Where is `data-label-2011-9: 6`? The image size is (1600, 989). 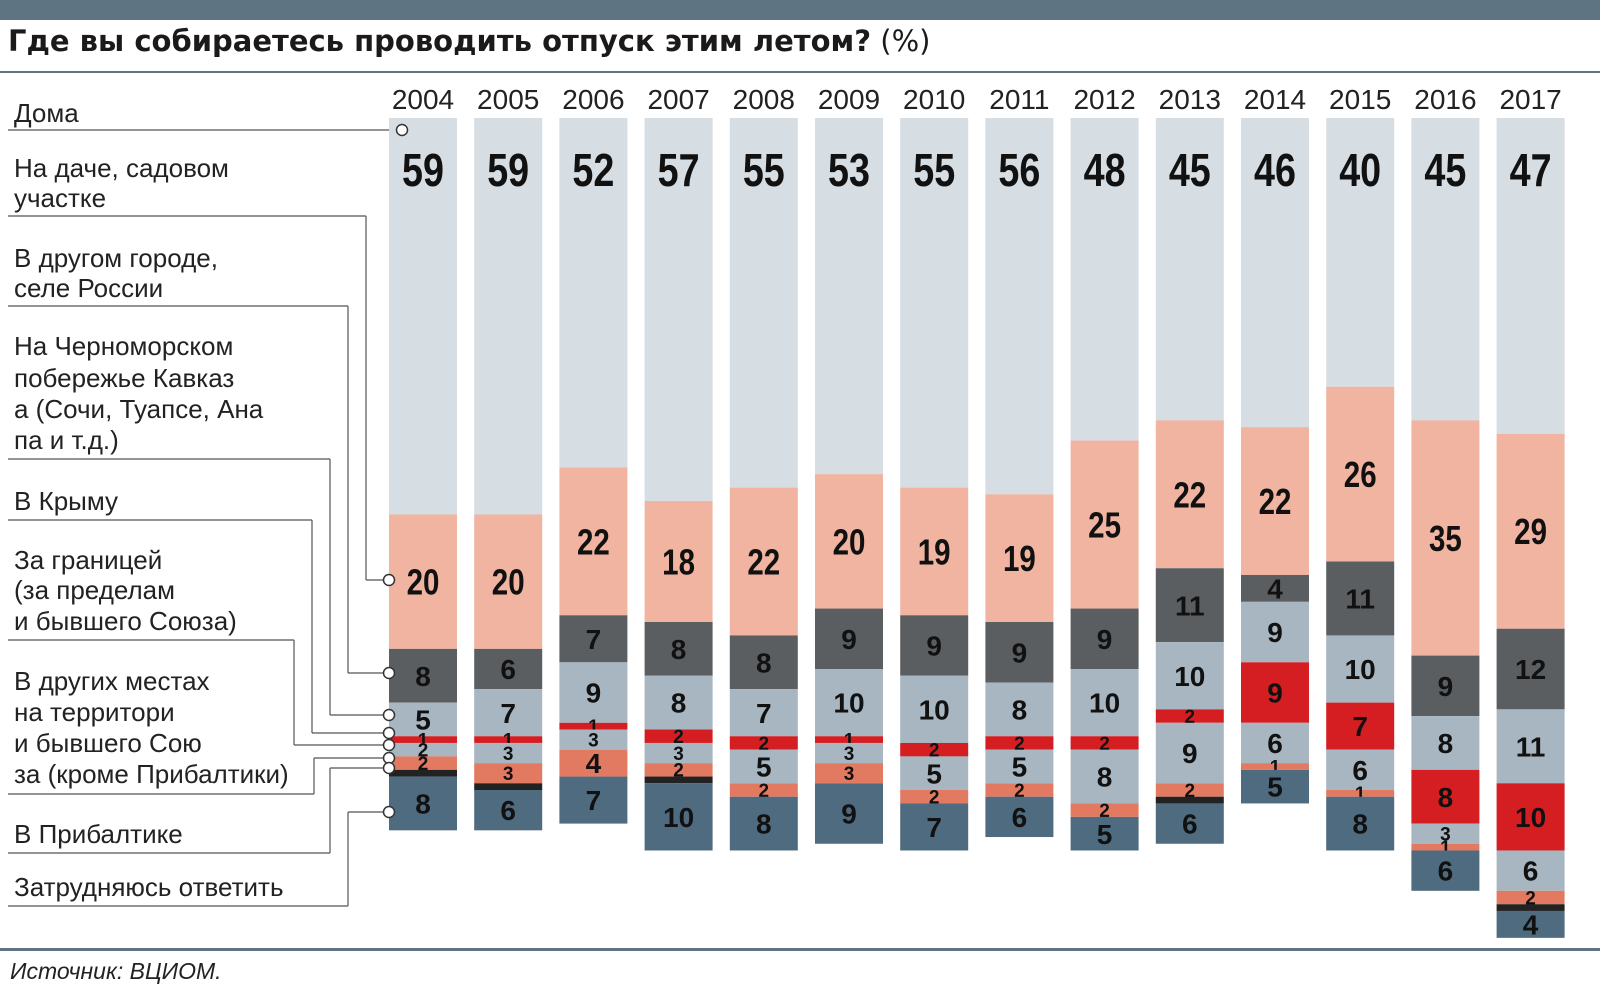 data-label-2011-9: 6 is located at coordinates (1020, 817).